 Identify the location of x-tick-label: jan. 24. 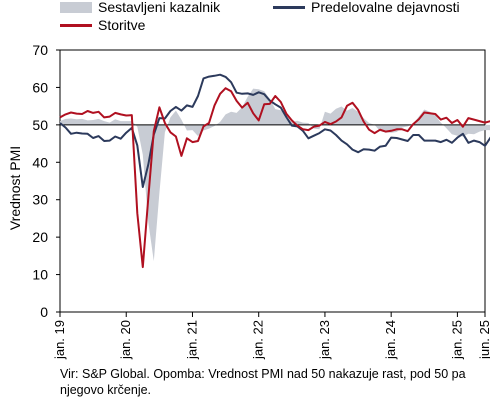
(390, 340).